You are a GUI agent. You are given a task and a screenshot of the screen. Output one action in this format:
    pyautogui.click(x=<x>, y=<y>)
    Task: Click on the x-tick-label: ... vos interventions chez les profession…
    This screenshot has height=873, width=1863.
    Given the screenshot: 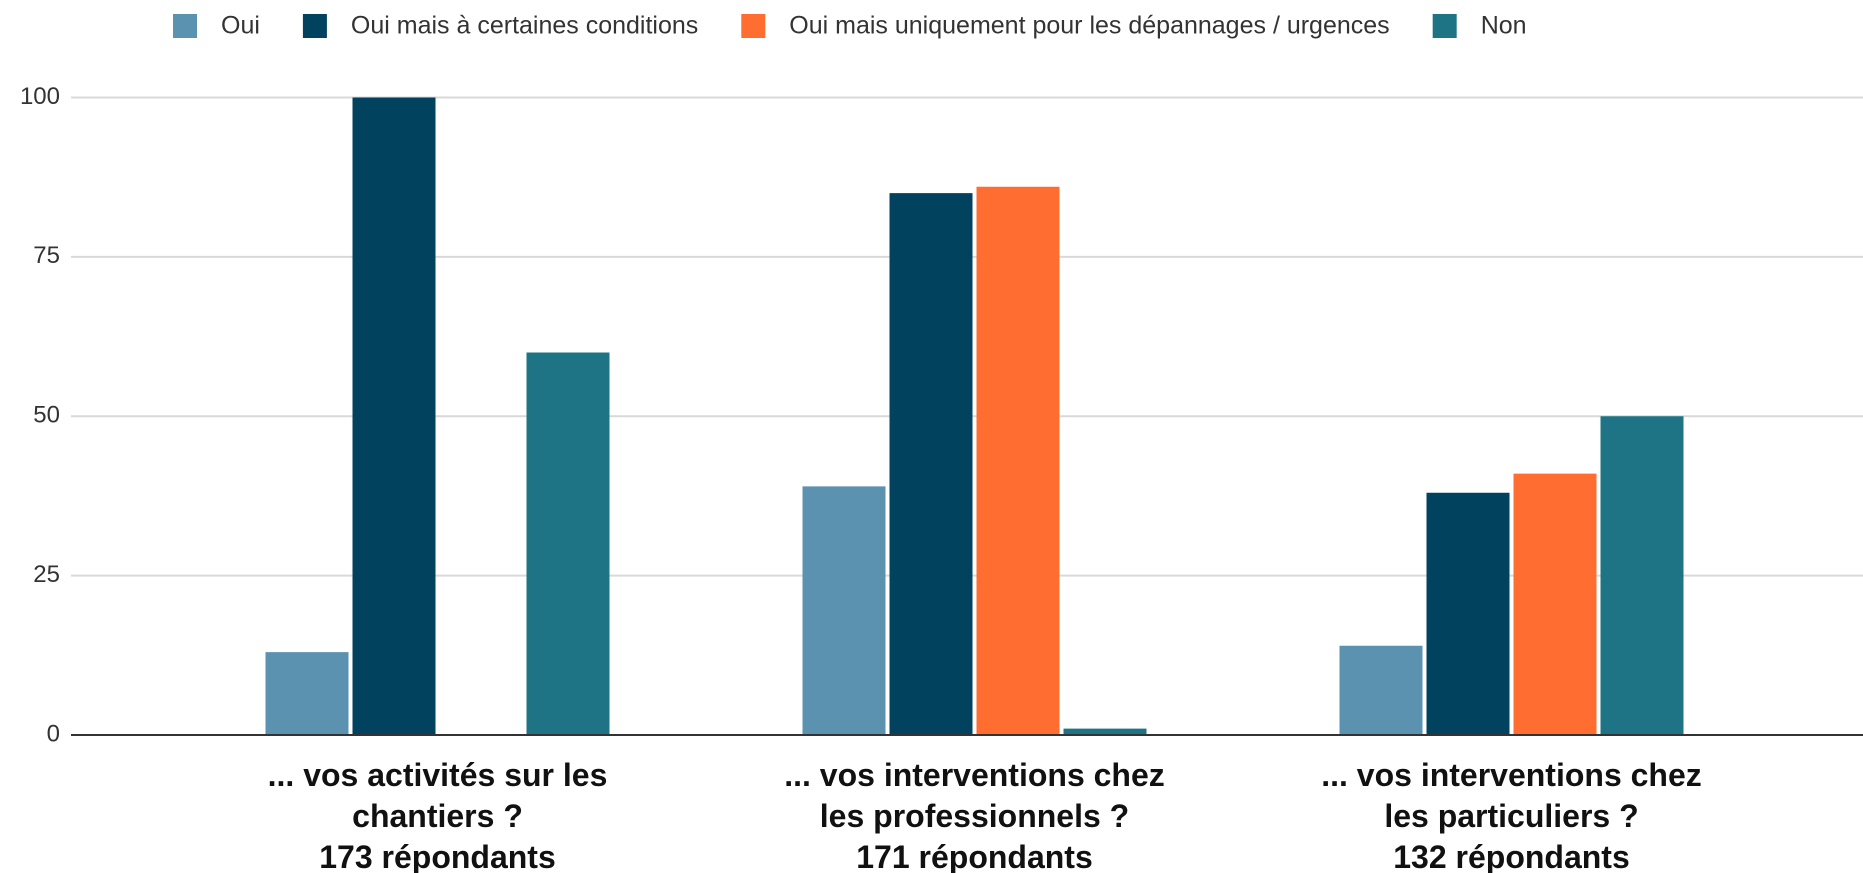 What is the action you would take?
    pyautogui.click(x=974, y=815)
    